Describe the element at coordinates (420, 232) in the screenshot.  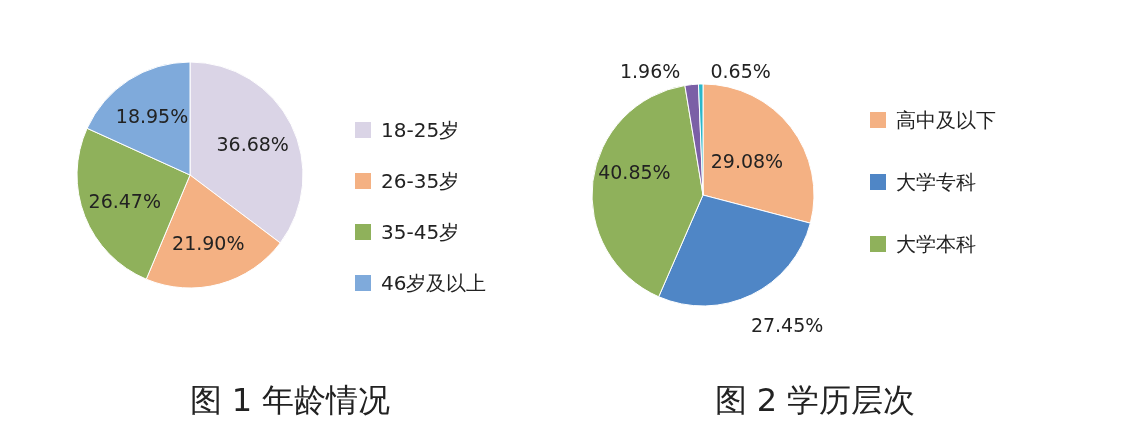
I see `legend-label: 35-45岁` at that location.